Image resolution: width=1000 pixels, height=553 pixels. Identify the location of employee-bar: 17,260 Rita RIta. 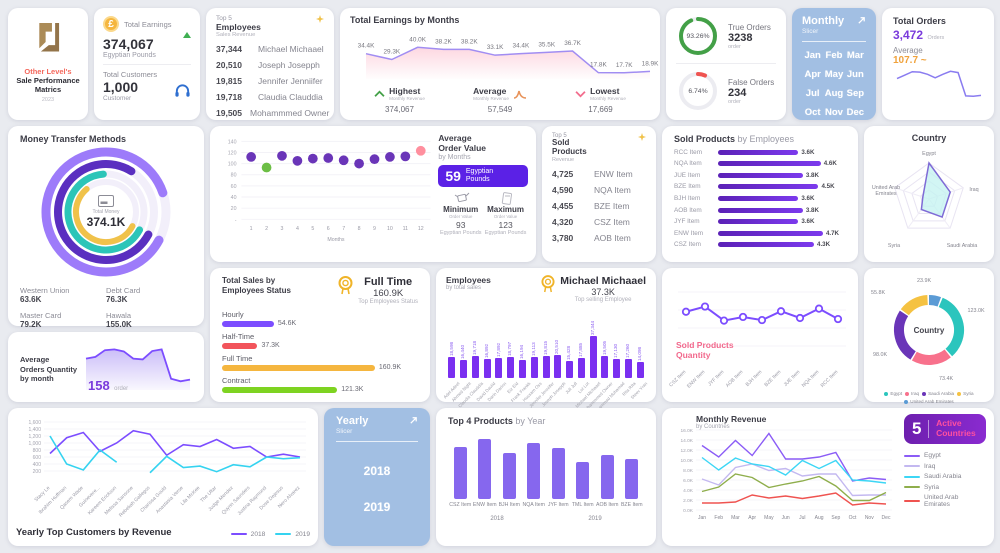
(629, 370).